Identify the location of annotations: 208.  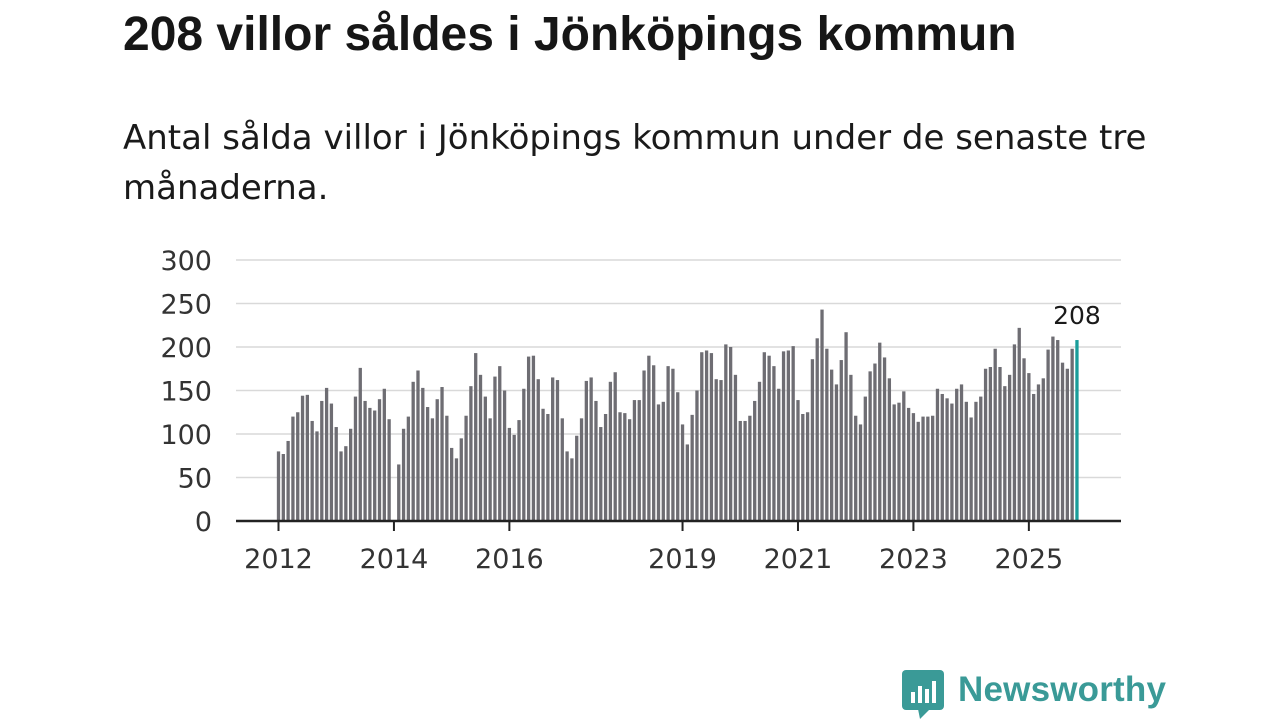
(1077, 315).